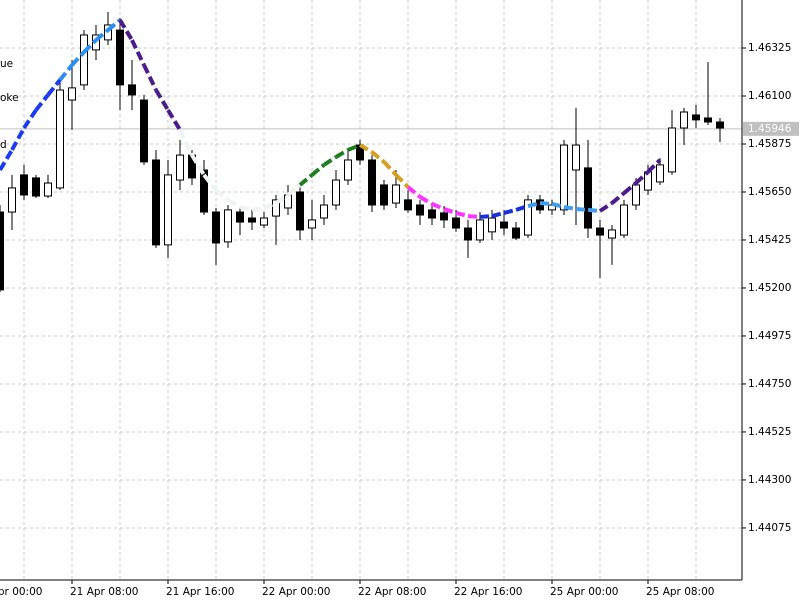 The width and height of the screenshot is (800, 600). What do you see at coordinates (769, 384) in the screenshot?
I see `y-tick-label: 1.44750` at bounding box center [769, 384].